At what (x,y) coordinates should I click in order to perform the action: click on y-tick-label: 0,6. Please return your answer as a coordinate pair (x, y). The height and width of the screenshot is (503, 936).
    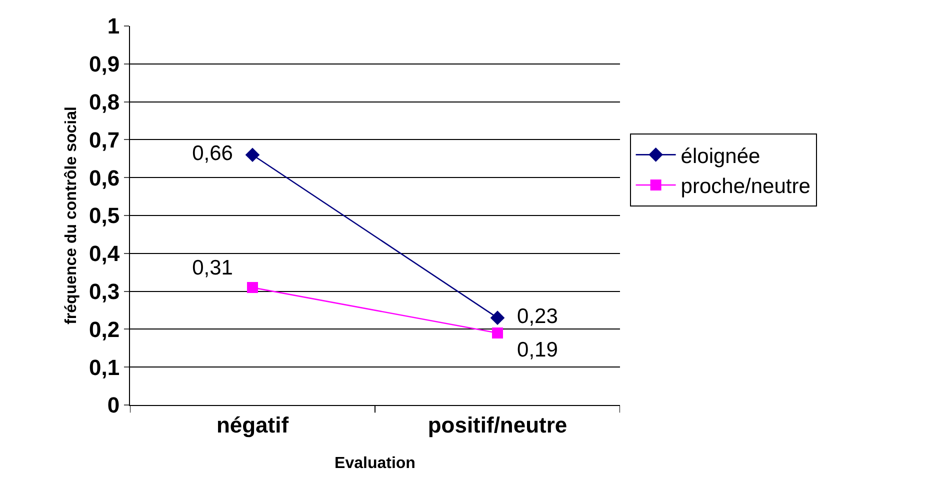
    Looking at the image, I should click on (104, 177).